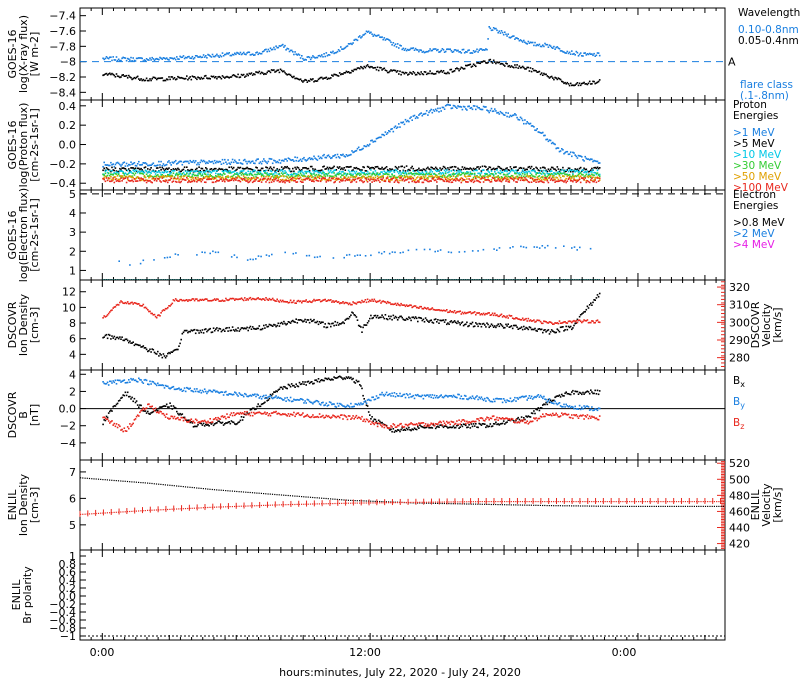 Image resolution: width=800 pixels, height=680 pixels. Describe the element at coordinates (68, 62) in the screenshot. I see `y-tick-label: −8` at that location.